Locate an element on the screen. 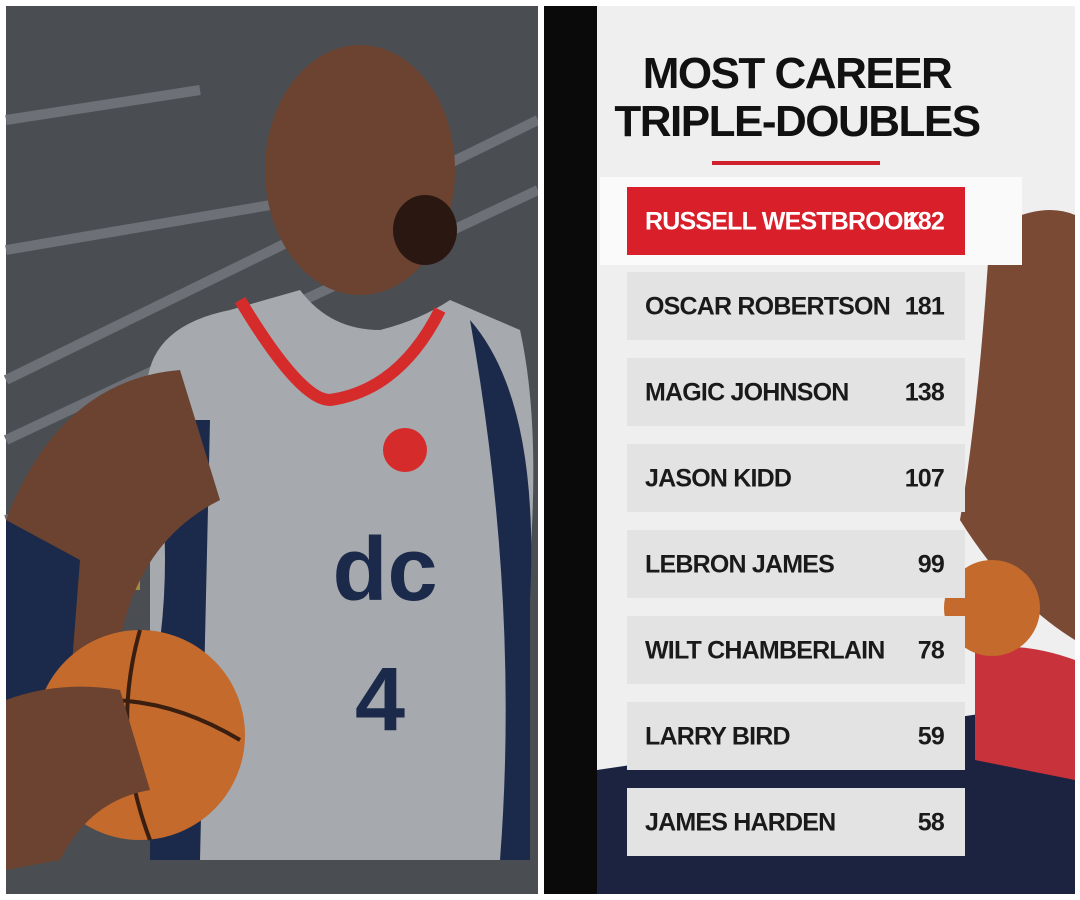 Image resolution: width=1080 pixels, height=900 pixels. logo-ball is located at coordinates (405, 450).